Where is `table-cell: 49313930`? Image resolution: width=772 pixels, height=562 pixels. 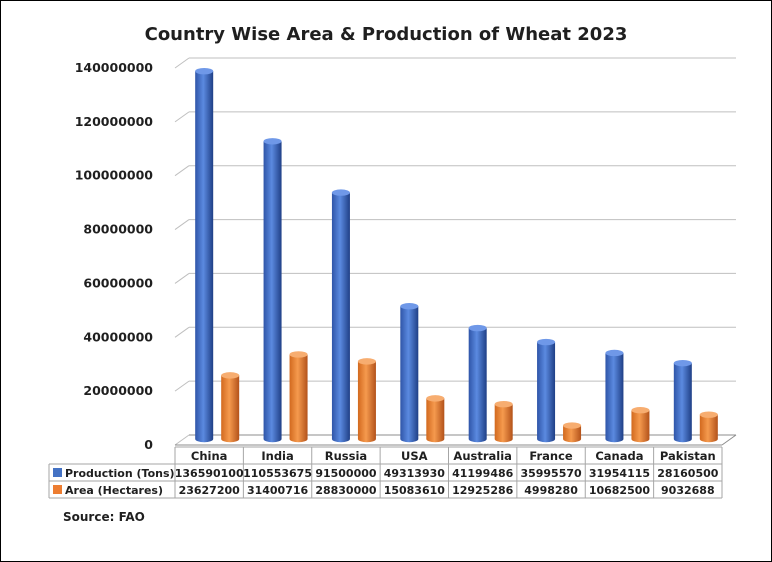 table-cell: 49313930 is located at coordinates (415, 473).